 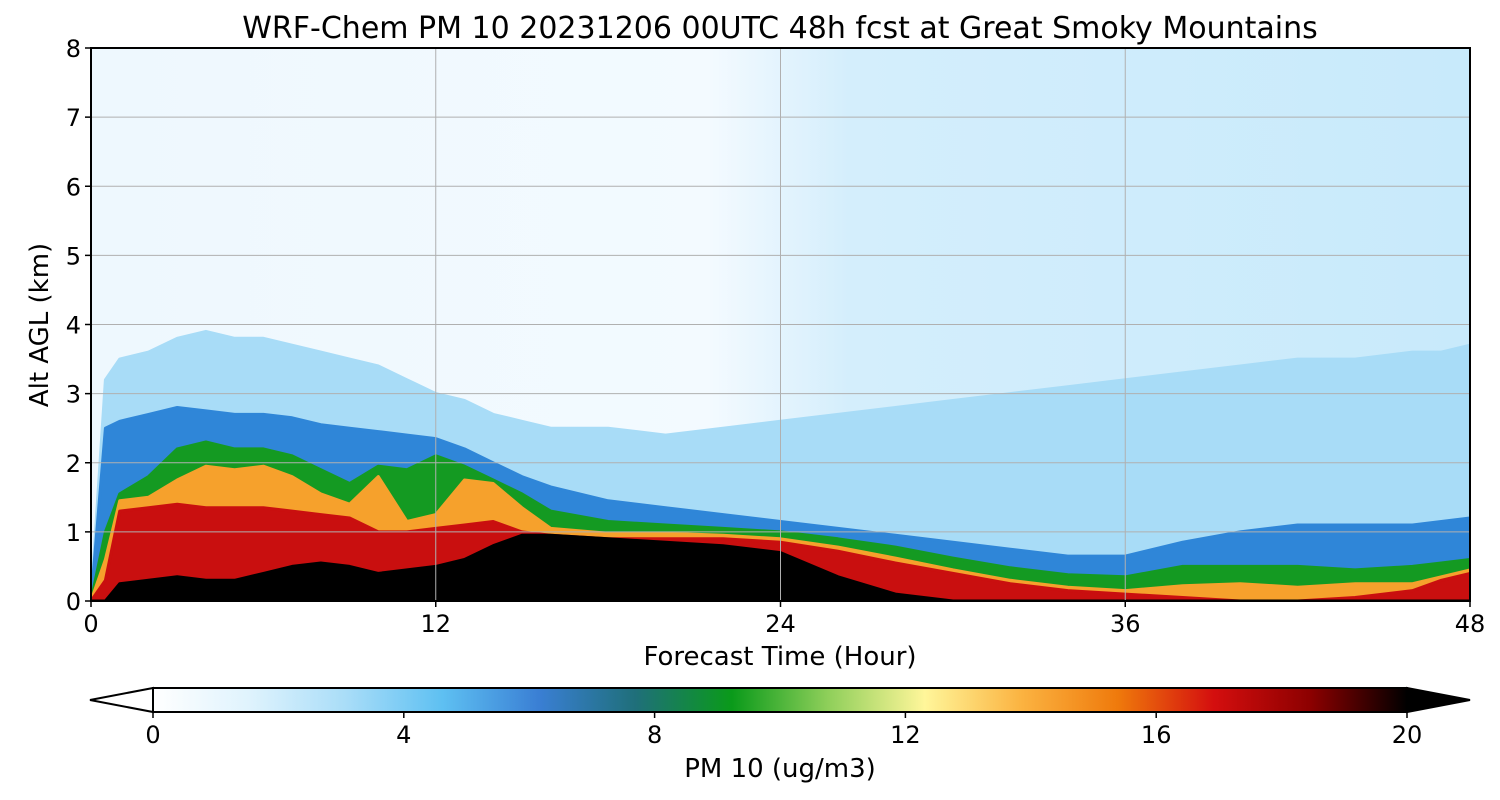 I want to click on y-tick-label: 8, so click(x=73, y=49).